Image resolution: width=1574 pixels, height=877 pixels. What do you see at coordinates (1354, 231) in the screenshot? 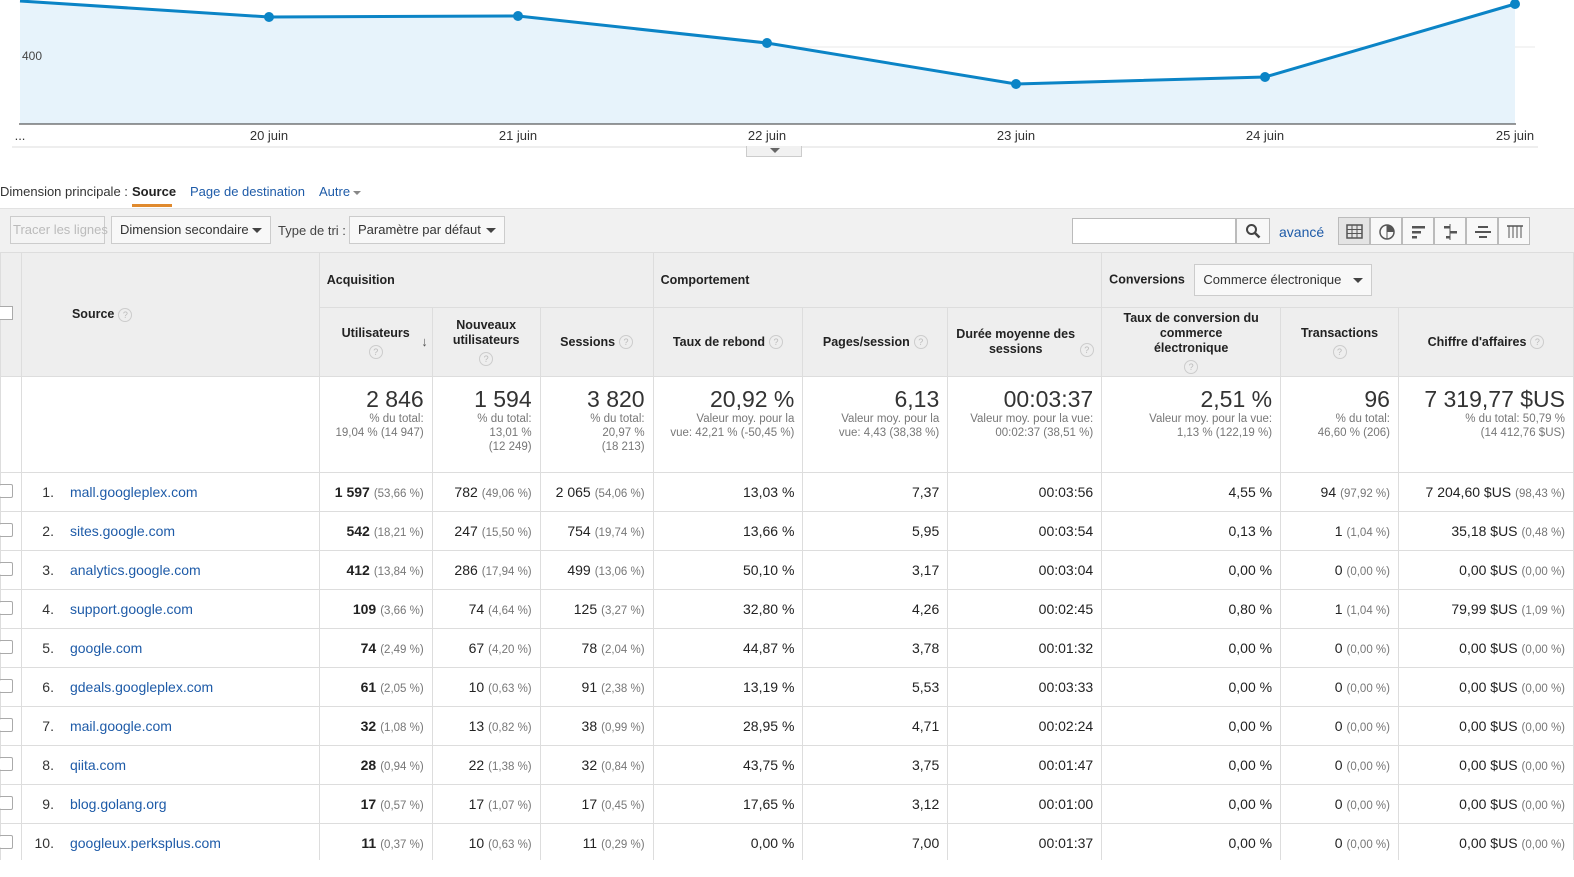
I see `table-view-button` at bounding box center [1354, 231].